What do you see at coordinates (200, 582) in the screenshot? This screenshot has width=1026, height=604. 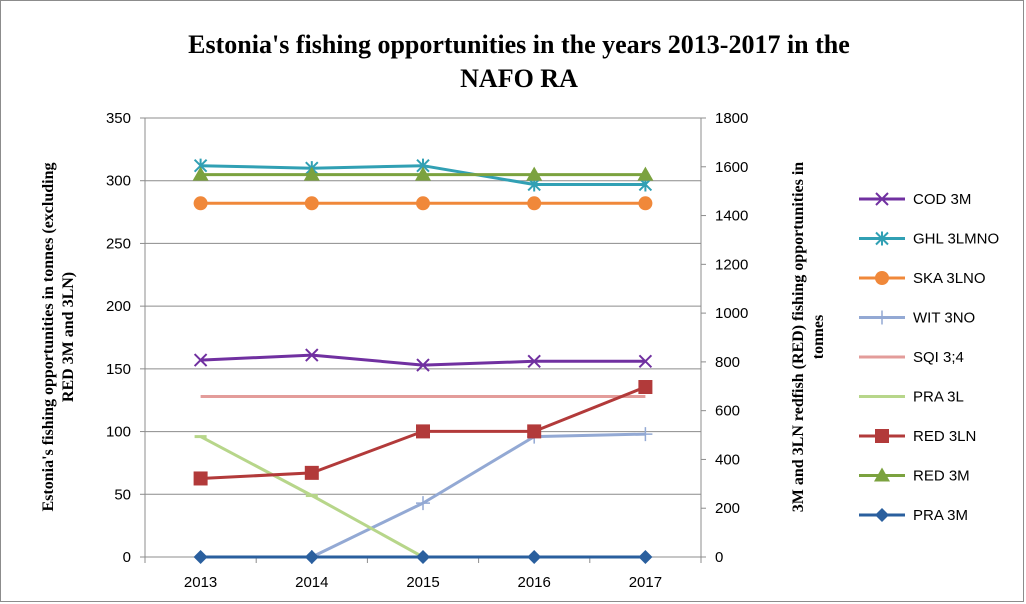 I see `x-tick-label: 2013` at bounding box center [200, 582].